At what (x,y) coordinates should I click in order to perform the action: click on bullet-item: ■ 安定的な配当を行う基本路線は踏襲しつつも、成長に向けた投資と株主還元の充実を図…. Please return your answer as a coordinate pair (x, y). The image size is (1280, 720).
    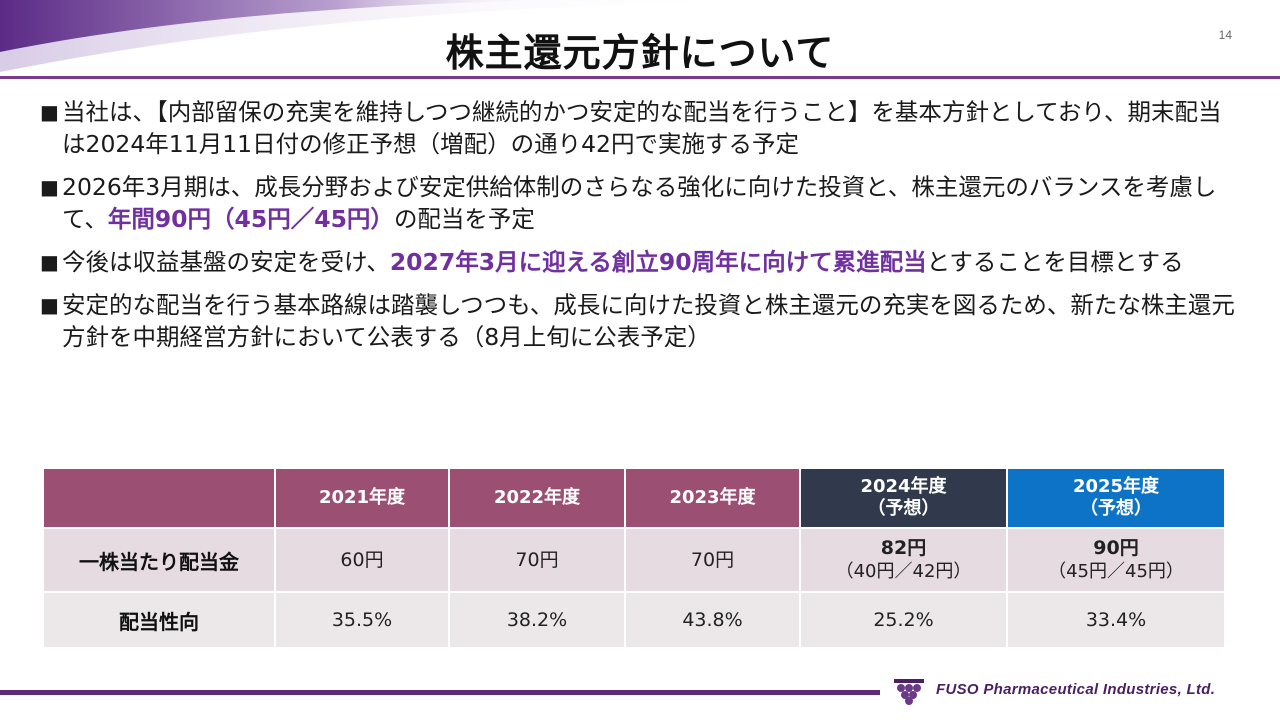
    Looking at the image, I should click on (640, 321).